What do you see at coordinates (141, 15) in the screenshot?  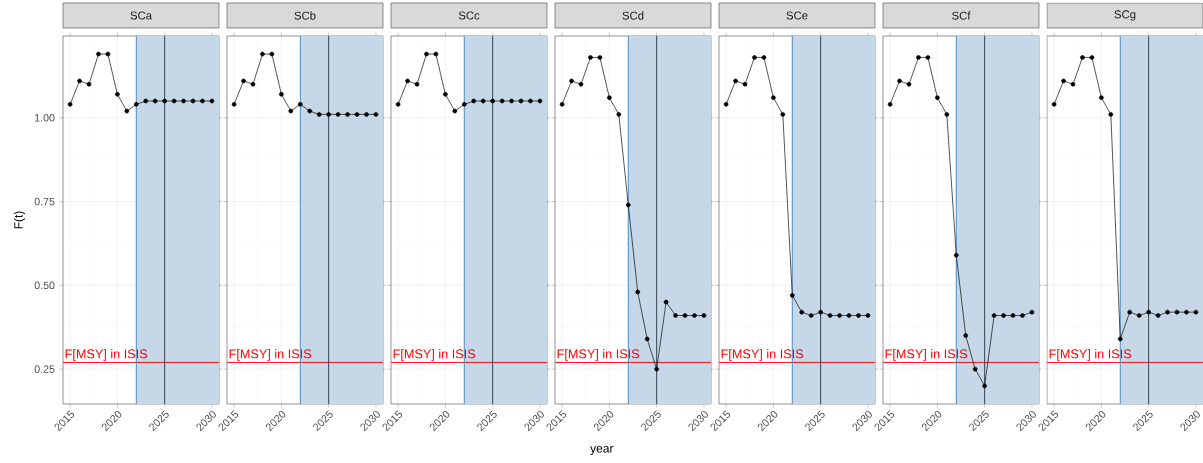 I see `chart-title: SCa` at bounding box center [141, 15].